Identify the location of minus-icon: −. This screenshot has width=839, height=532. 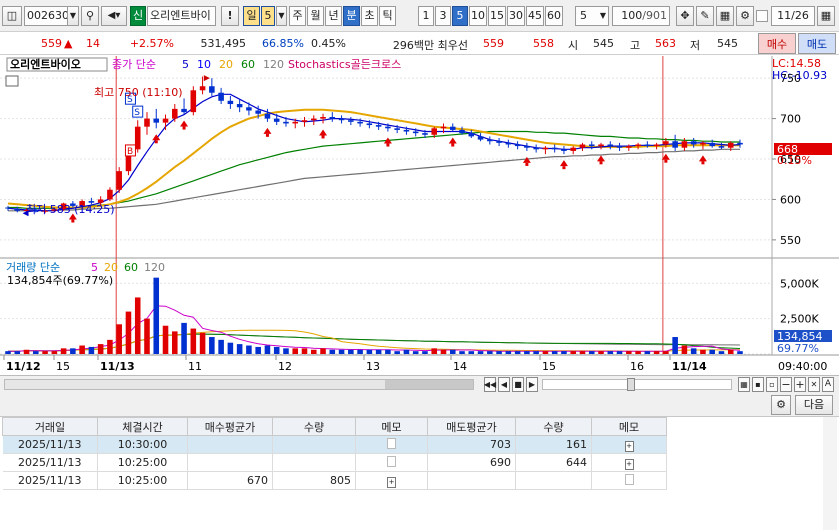
(786, 384).